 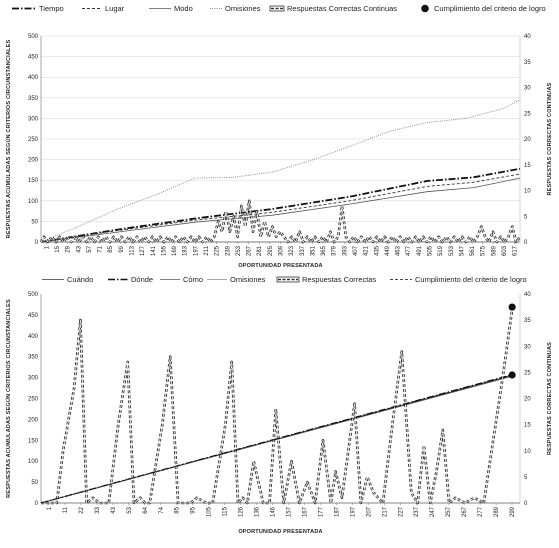 What do you see at coordinates (132, 250) in the screenshot?
I see `x-tick-label: 113` at bounding box center [132, 250].